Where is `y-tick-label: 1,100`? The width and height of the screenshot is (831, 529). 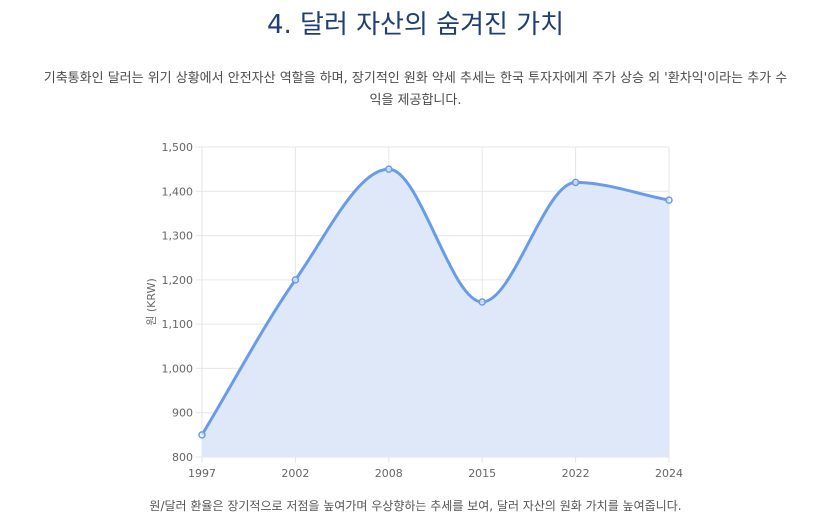 y-tick-label: 1,100 is located at coordinates (178, 324).